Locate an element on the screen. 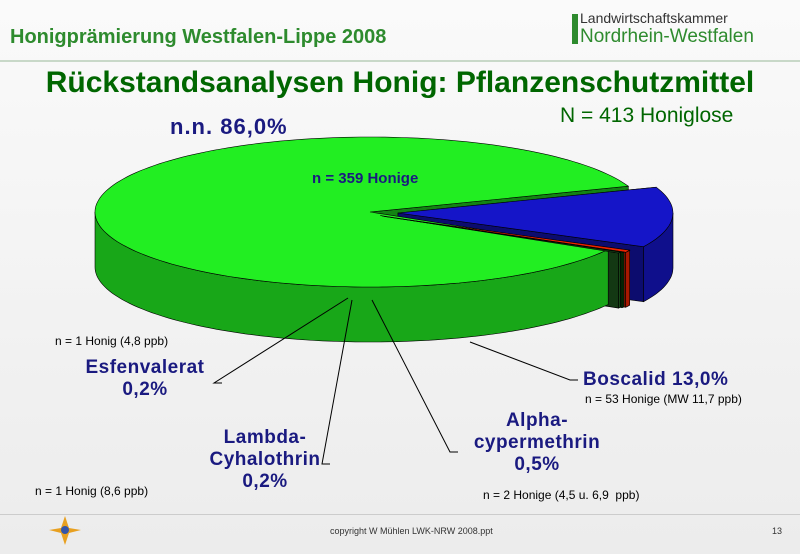 Image resolution: width=800 pixels, height=554 pixels. label-value: 86,0% is located at coordinates (254, 126).